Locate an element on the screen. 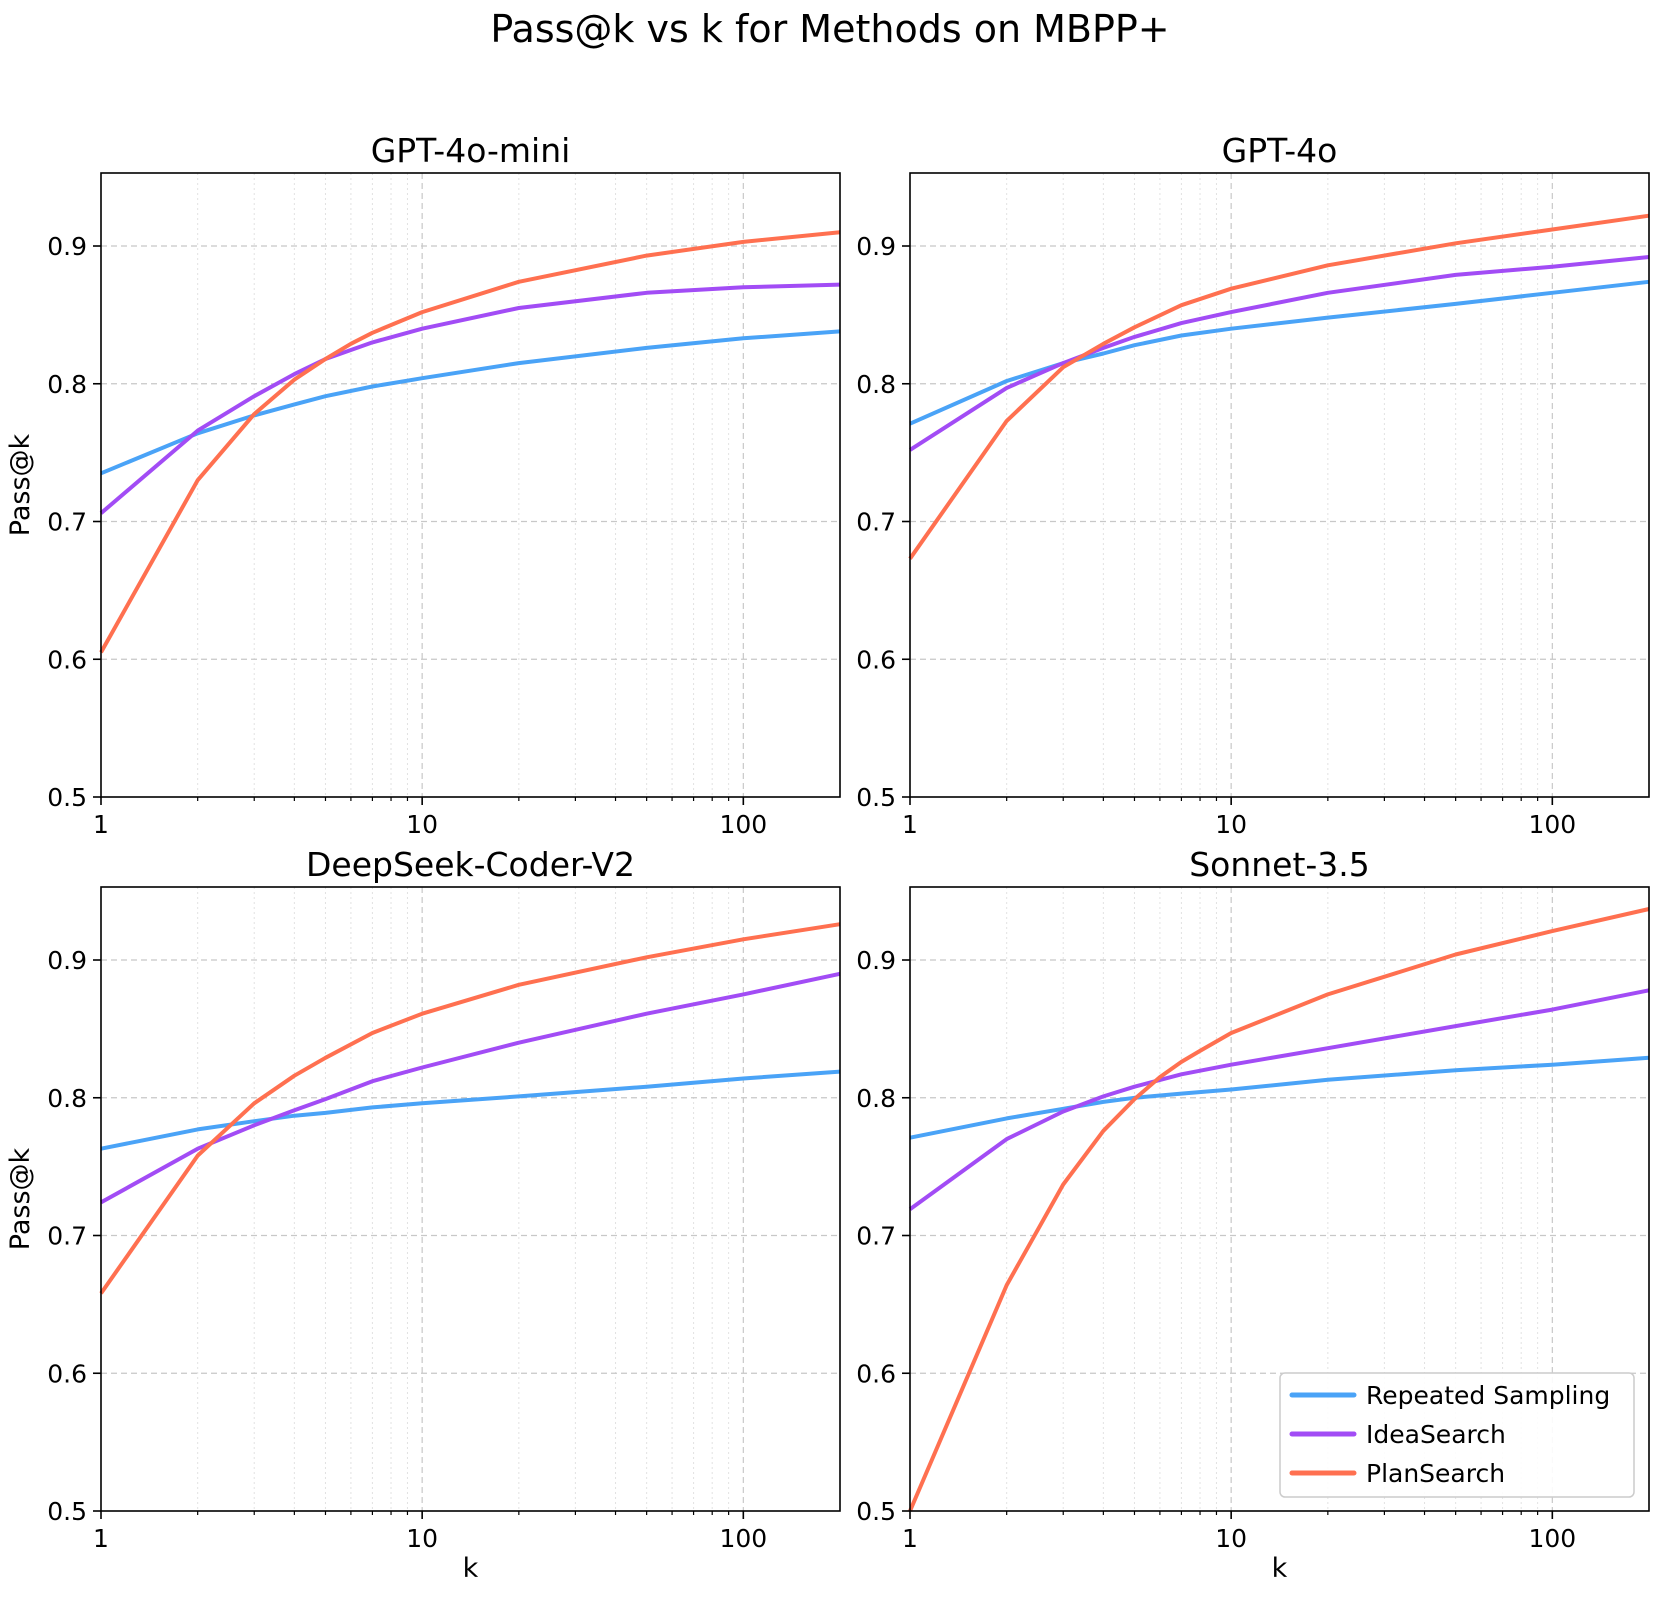  subplot-title: GPT-4o is located at coordinates (1280, 150).